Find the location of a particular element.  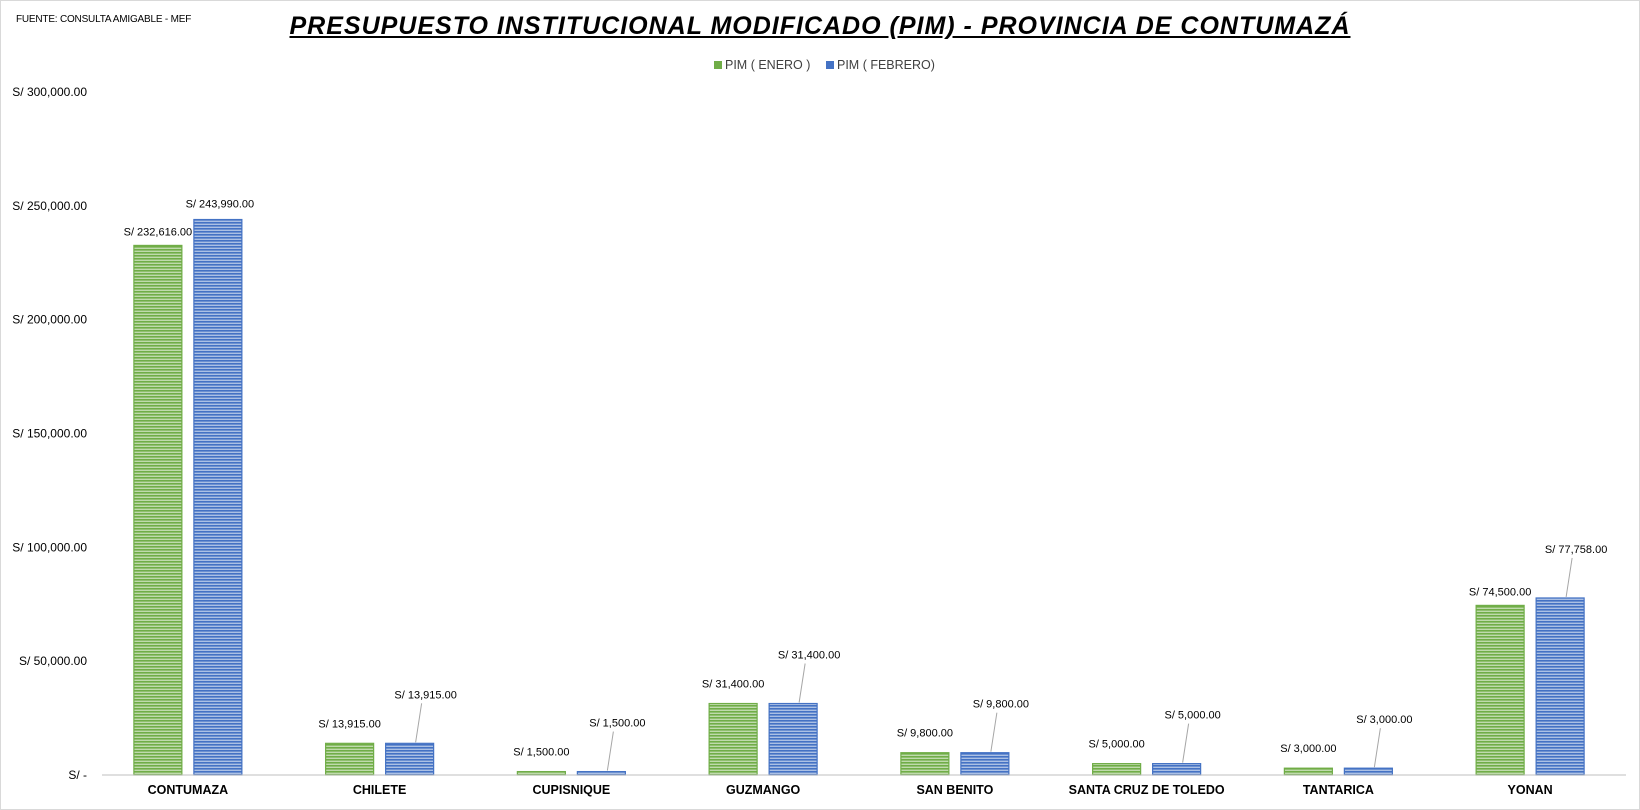

legend: PIM ( ENERO ) PIM ( FEBRERO) is located at coordinates (824, 65).